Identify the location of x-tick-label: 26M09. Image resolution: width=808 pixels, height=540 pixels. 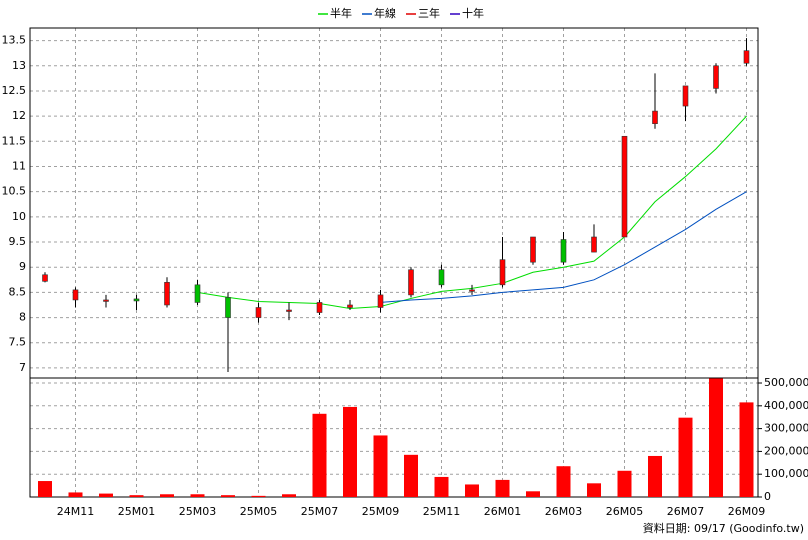
(747, 511).